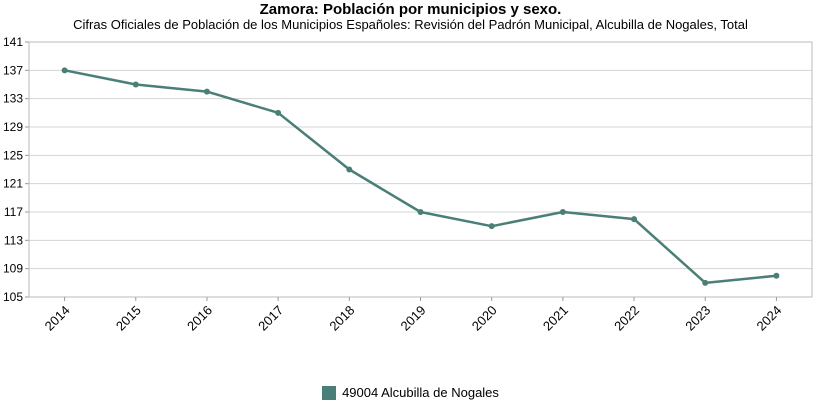 This screenshot has height=416, width=821. I want to click on x-tick-label: 2018, so click(341, 318).